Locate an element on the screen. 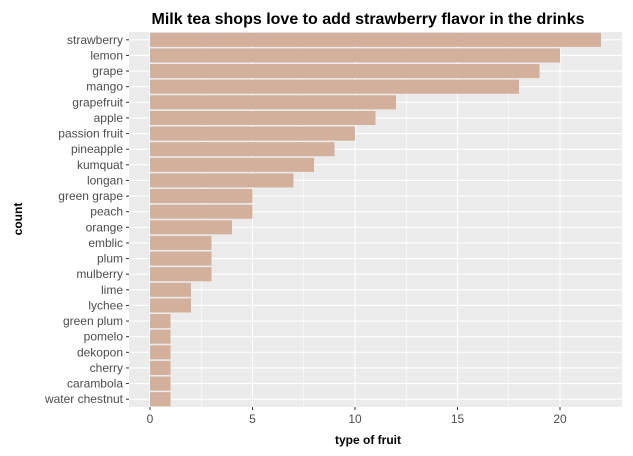 This screenshot has height=456, width=633. y-tick-label: kumquat is located at coordinates (100, 165).